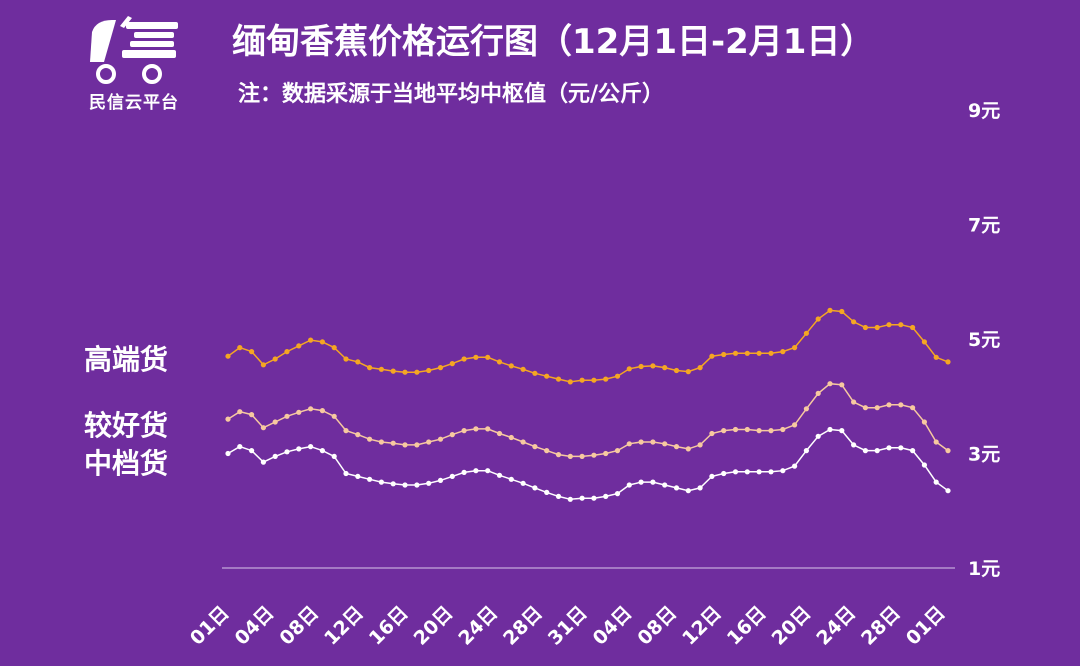 The image size is (1080, 666). What do you see at coordinates (984, 340) in the screenshot?
I see `y-tick-label: 5元` at bounding box center [984, 340].